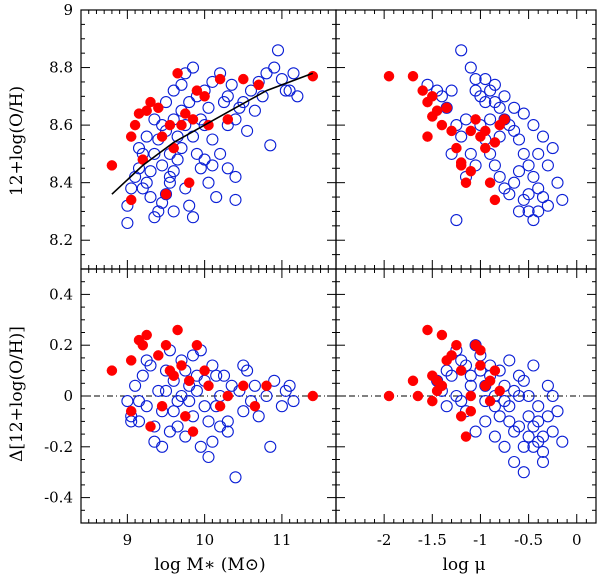  I want to click on x-tick-label: 0, so click(577, 540).